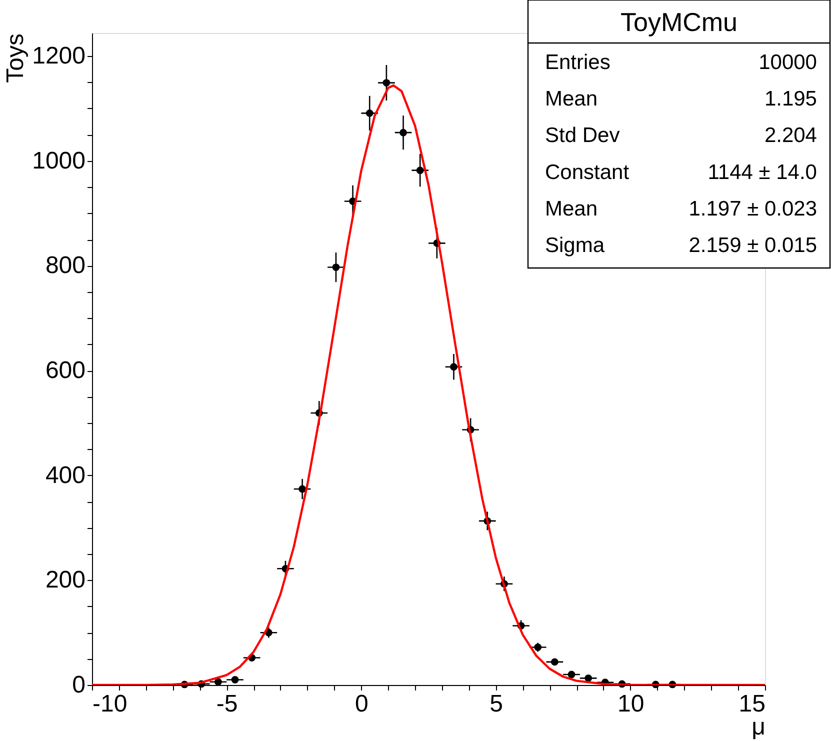  I want to click on y-tick-label: 1000, so click(59, 160).